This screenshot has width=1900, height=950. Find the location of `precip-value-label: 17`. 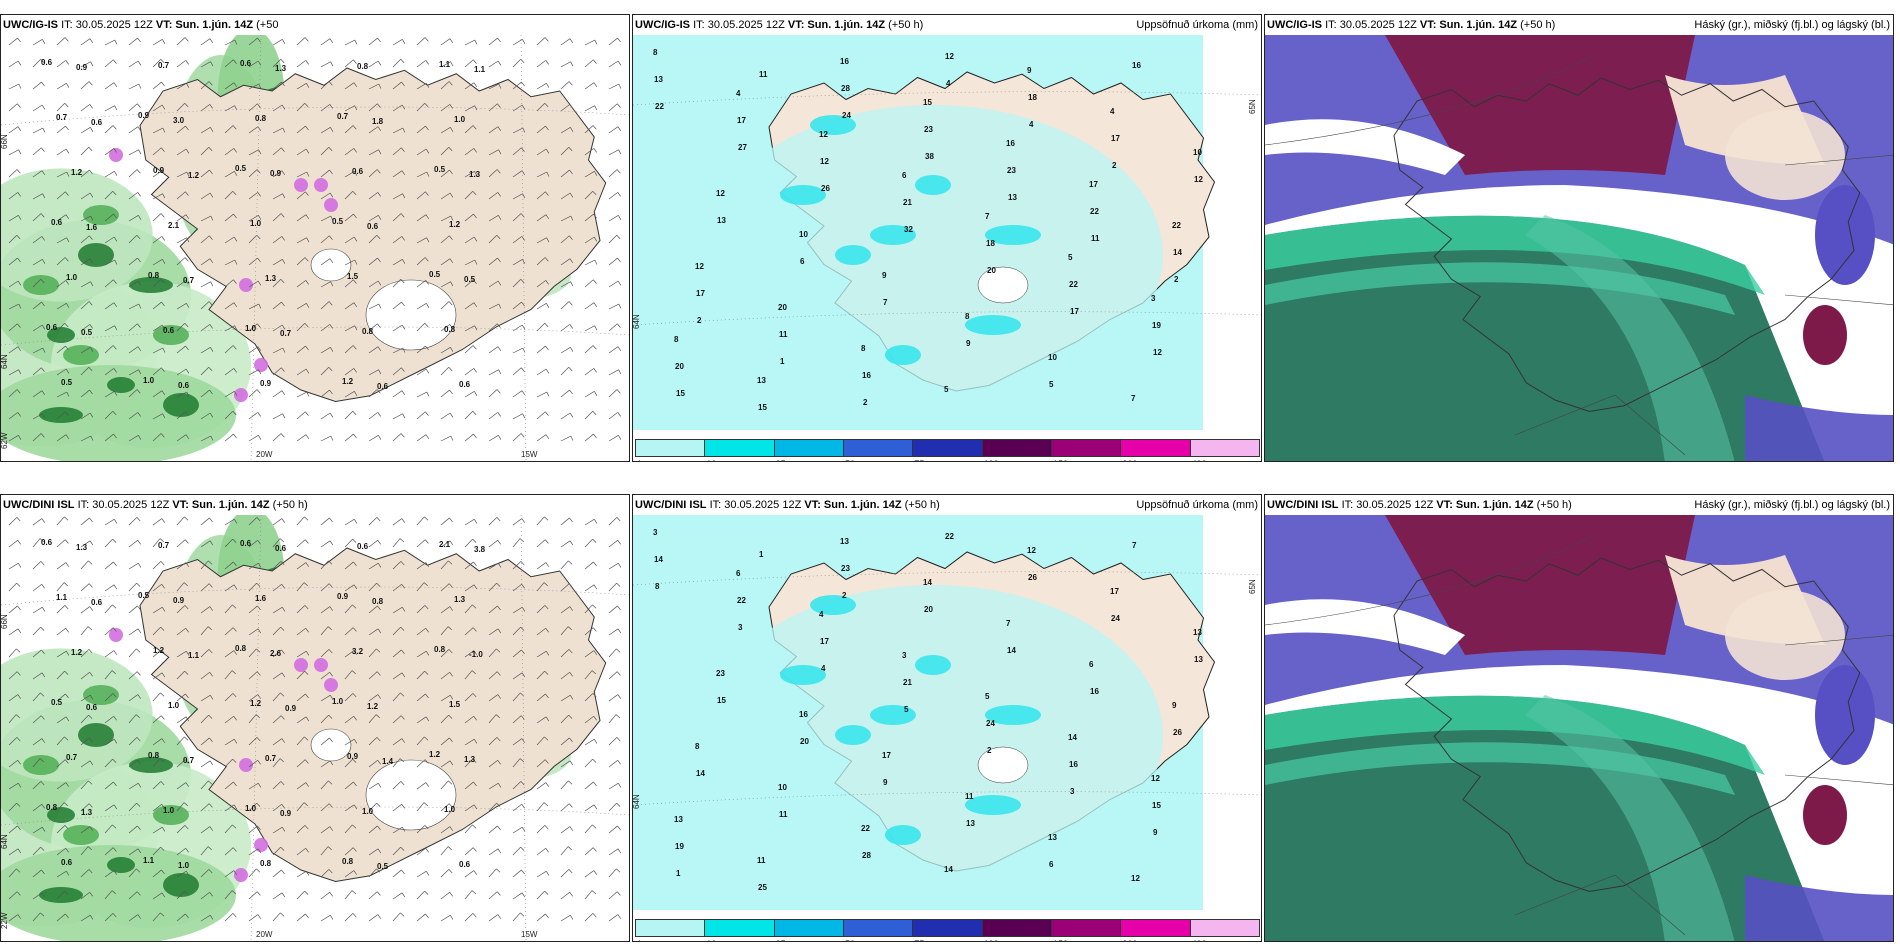

precip-value-label: 17 is located at coordinates (824, 641).